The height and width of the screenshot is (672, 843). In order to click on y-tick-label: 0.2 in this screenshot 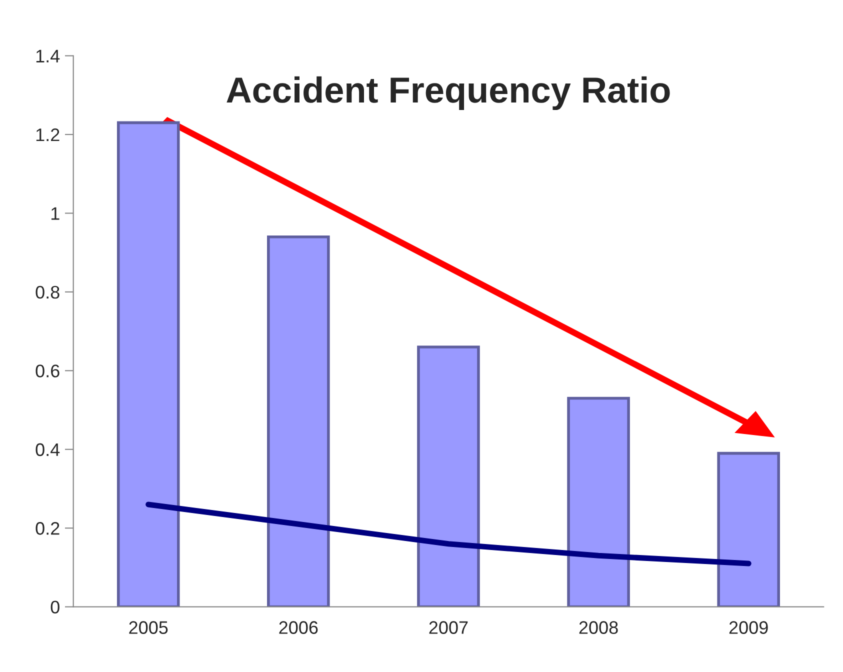, I will do `click(48, 528)`.